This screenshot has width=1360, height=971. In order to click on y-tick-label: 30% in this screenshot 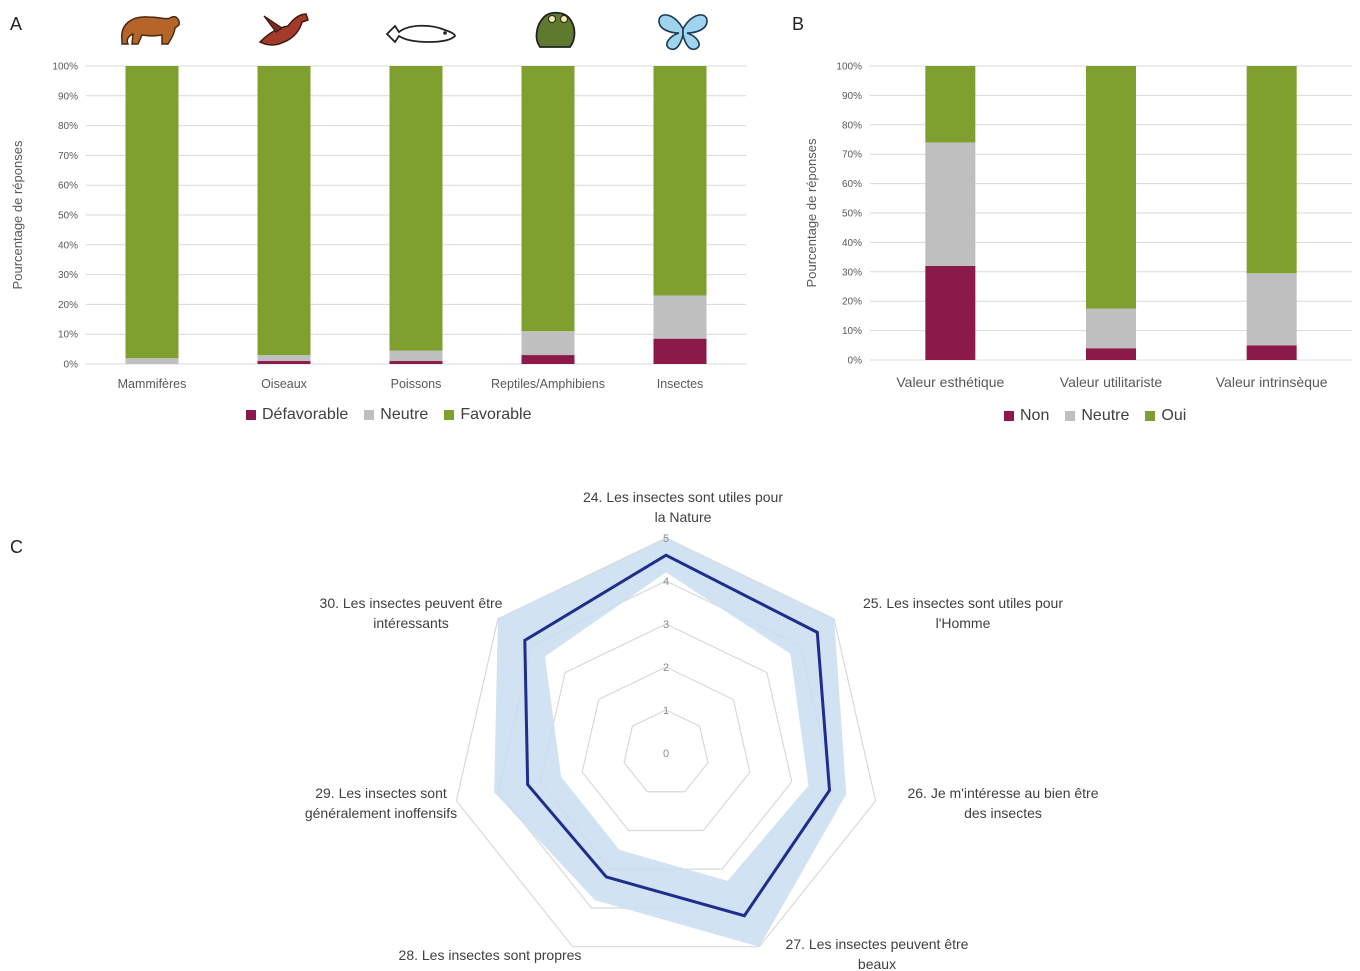, I will do `click(68, 275)`.